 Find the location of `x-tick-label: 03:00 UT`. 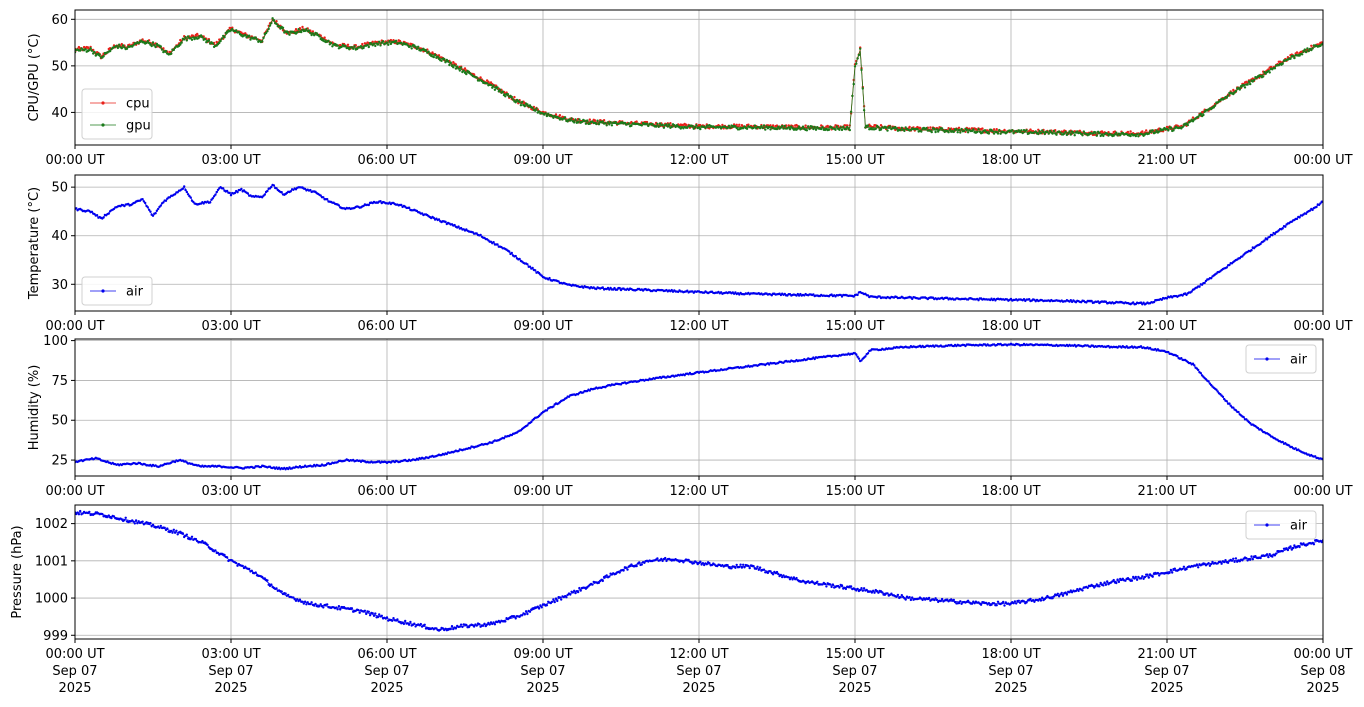

x-tick-label: 03:00 UT is located at coordinates (230, 654).